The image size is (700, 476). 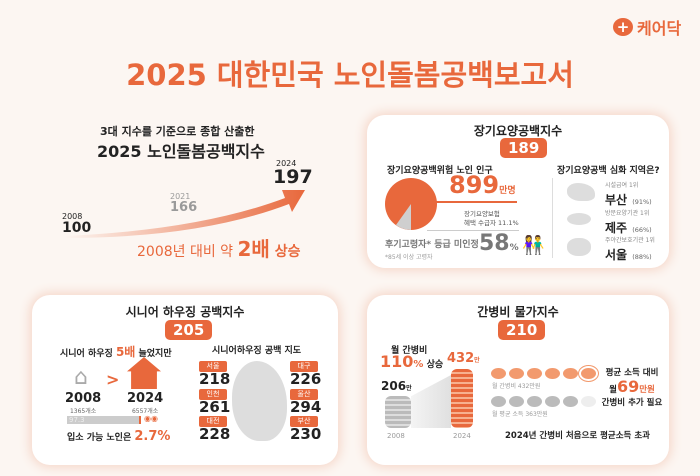 What do you see at coordinates (608, 171) in the screenshot?
I see `regions-title: 장기요양공백 심화 지역은?` at bounding box center [608, 171].